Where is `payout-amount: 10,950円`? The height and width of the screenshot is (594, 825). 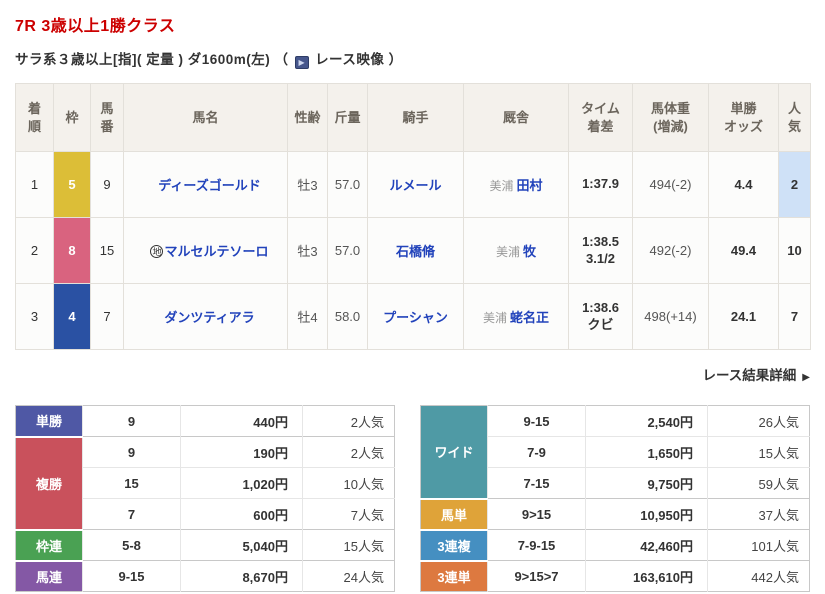
payout-amount: 10,950円 is located at coordinates (646, 514).